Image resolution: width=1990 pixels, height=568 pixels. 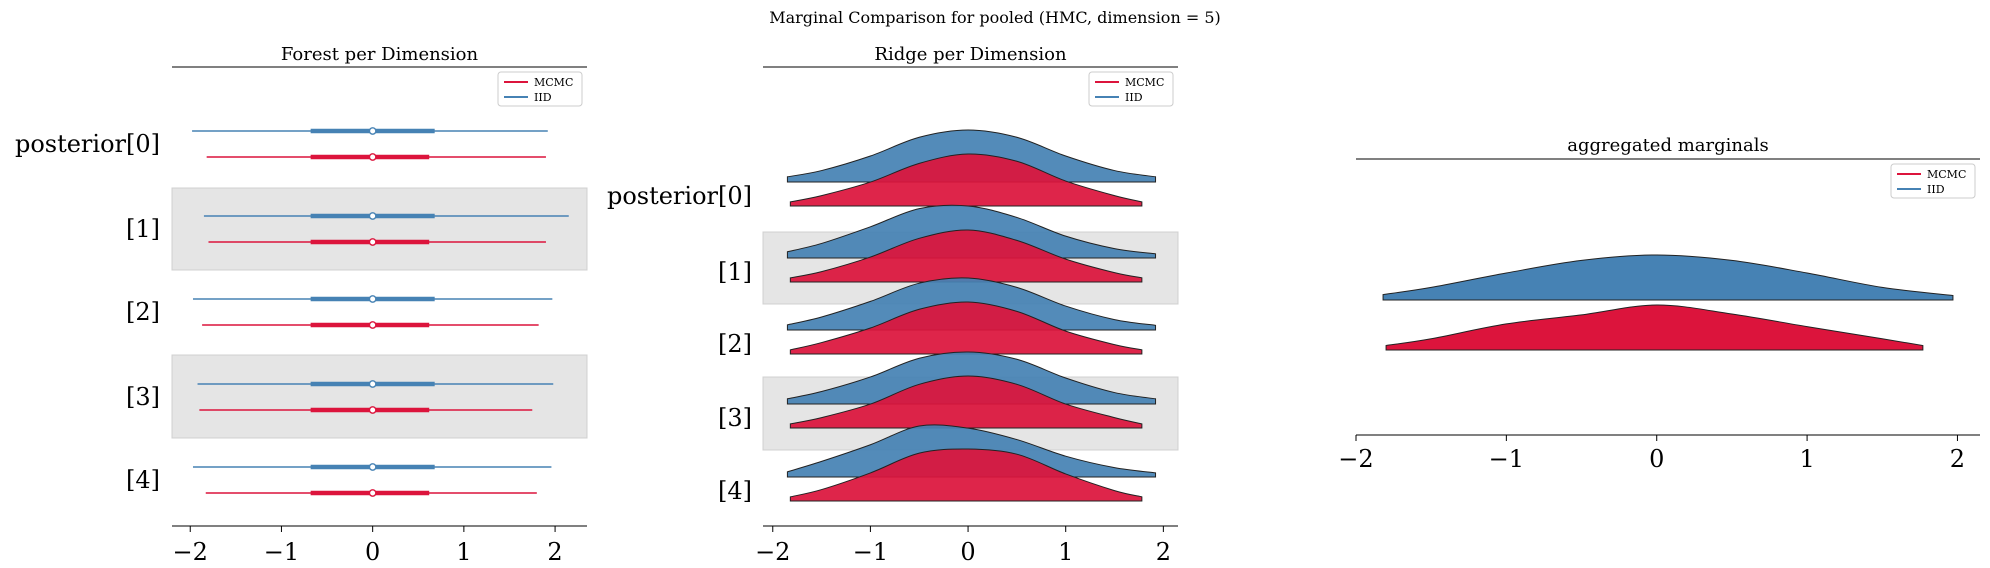 What do you see at coordinates (1667, 145) in the screenshot?
I see `panel-title: aggregated marginals` at bounding box center [1667, 145].